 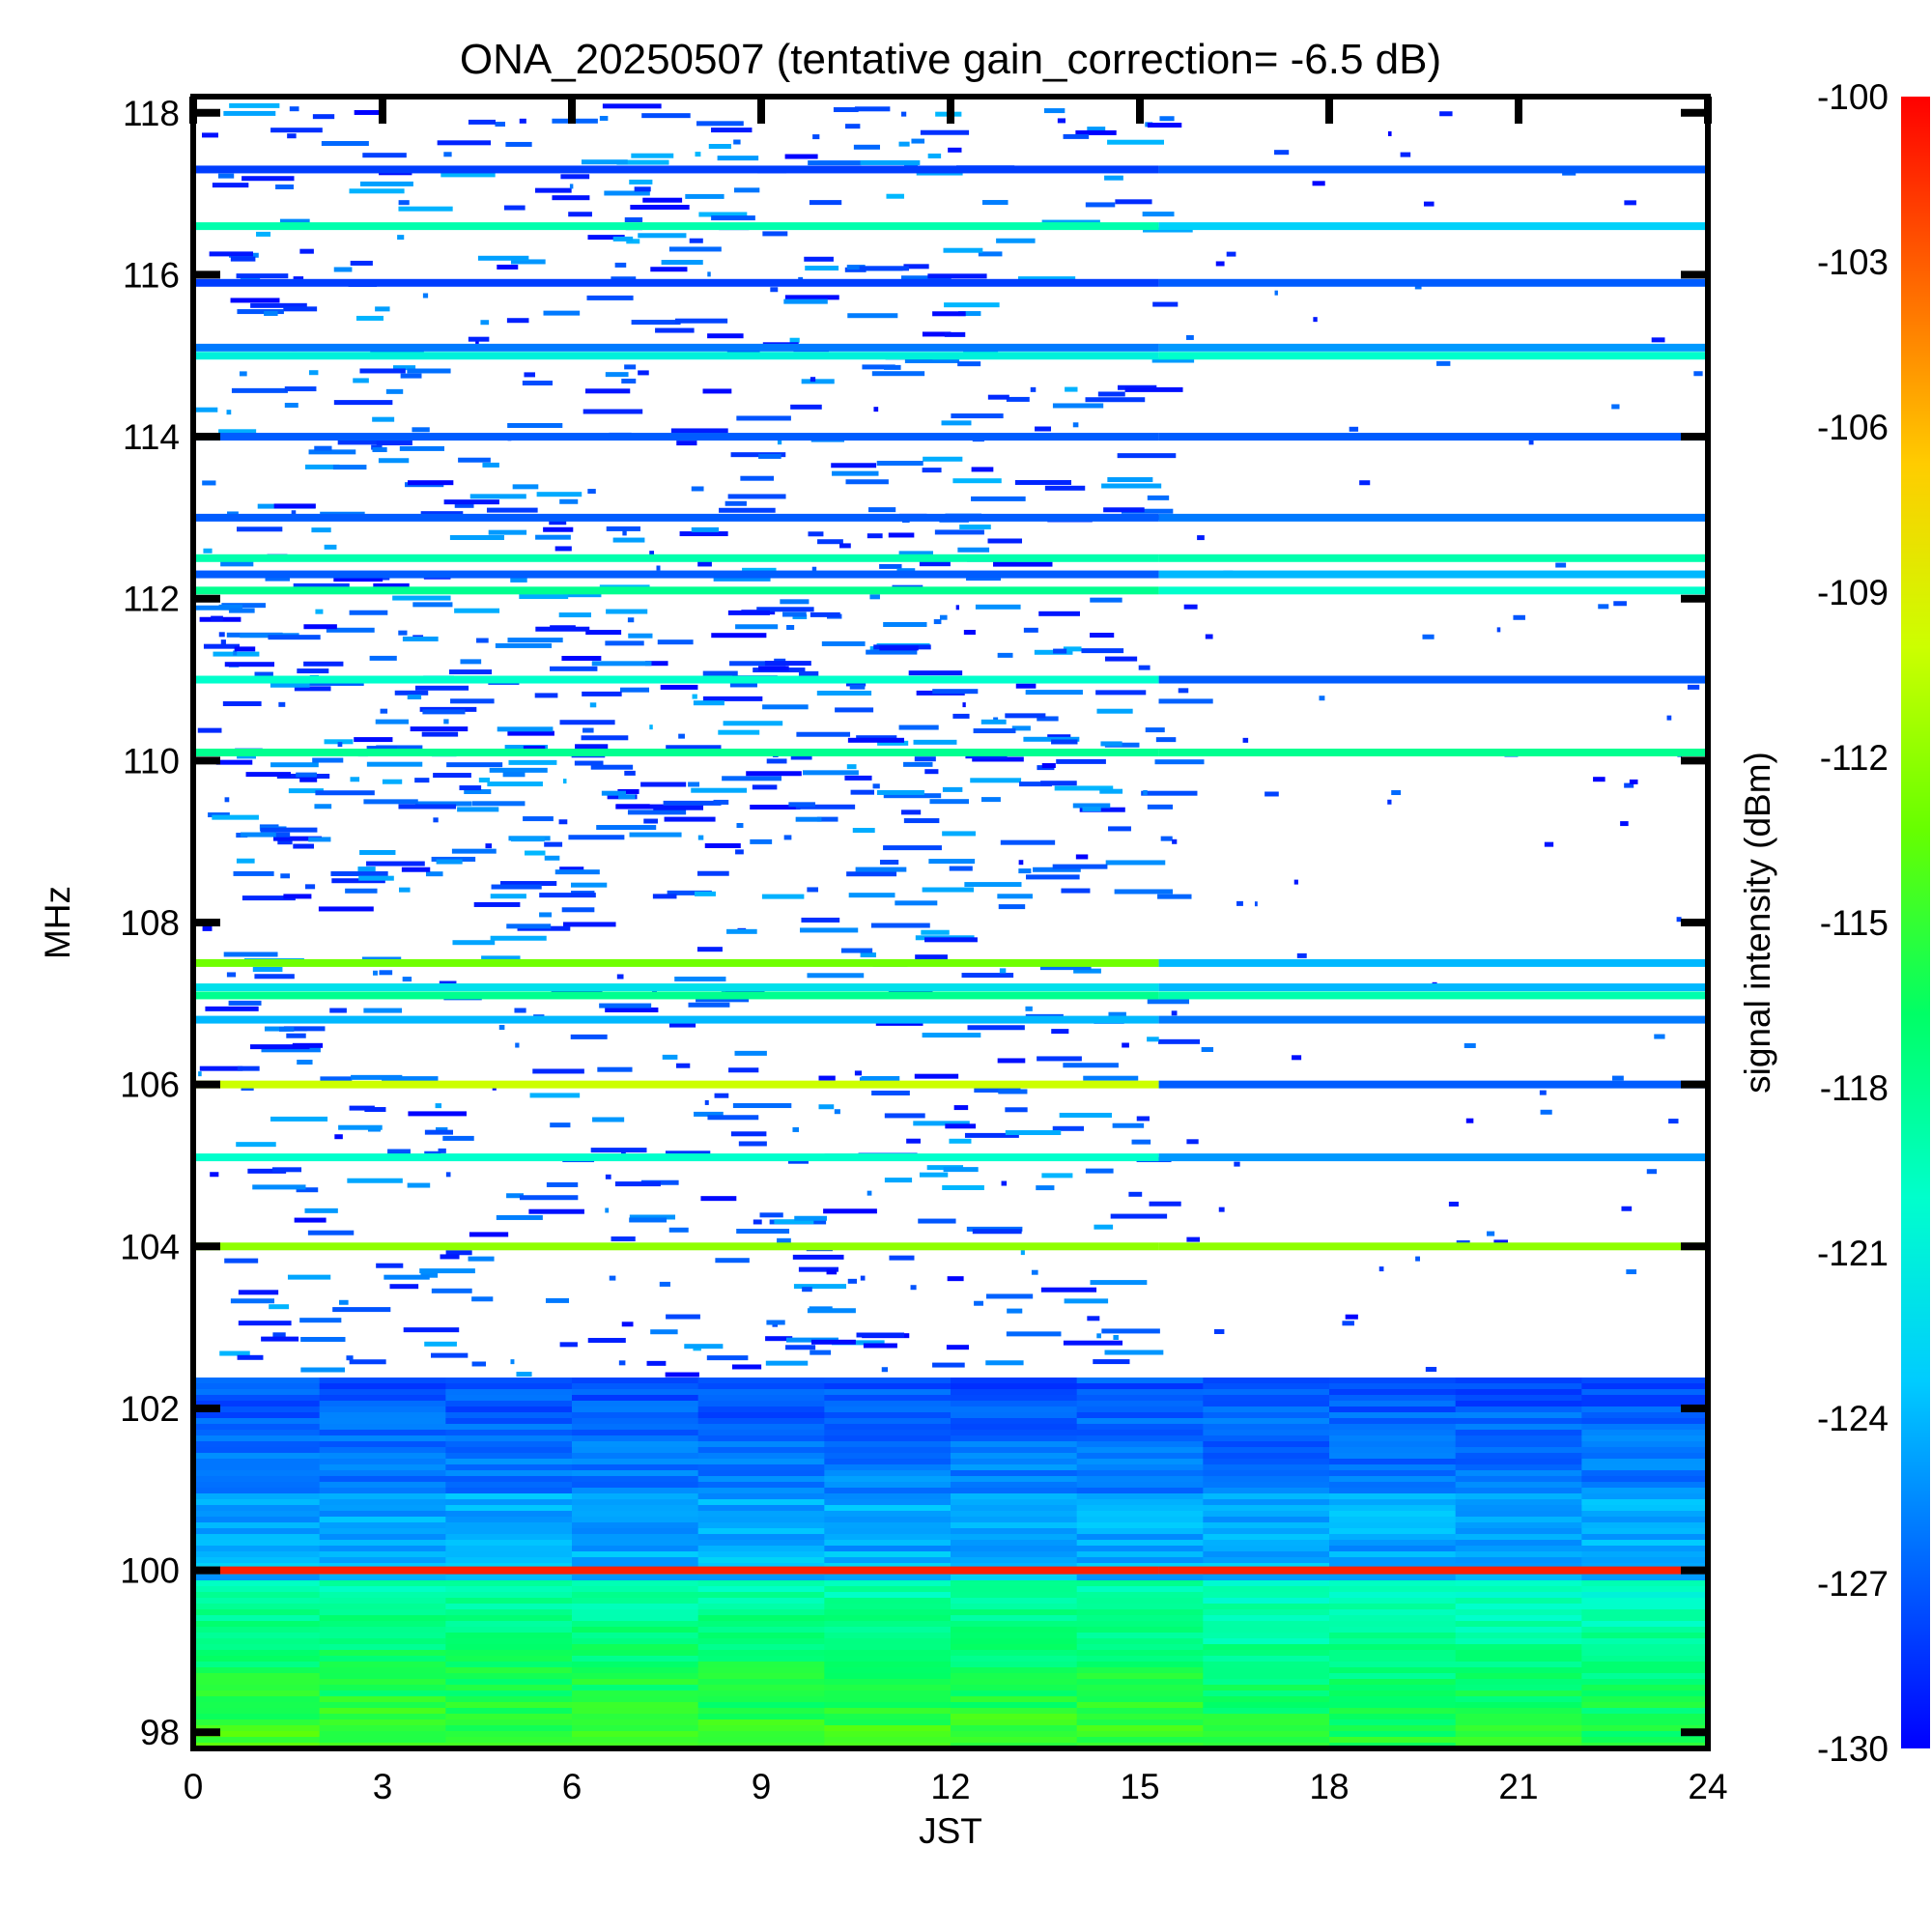 What do you see at coordinates (1853, 97) in the screenshot?
I see `colorbar-tick-label: -100` at bounding box center [1853, 97].